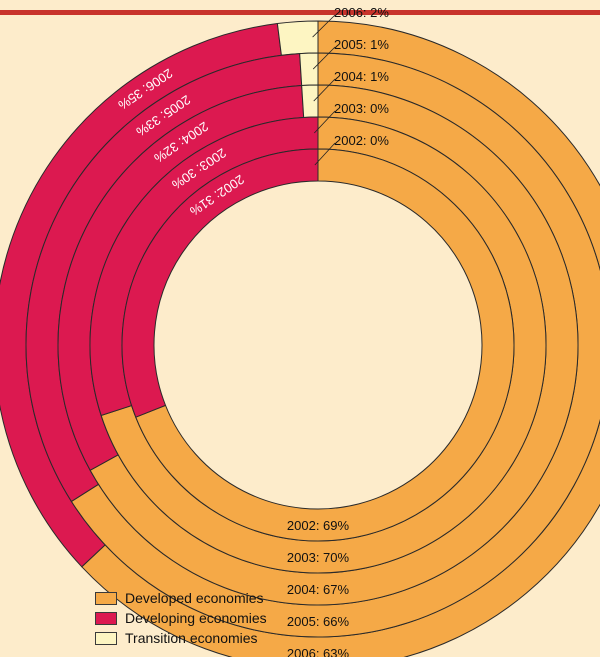  I want to click on ring-2002-developing-slice, so click(220, 283).